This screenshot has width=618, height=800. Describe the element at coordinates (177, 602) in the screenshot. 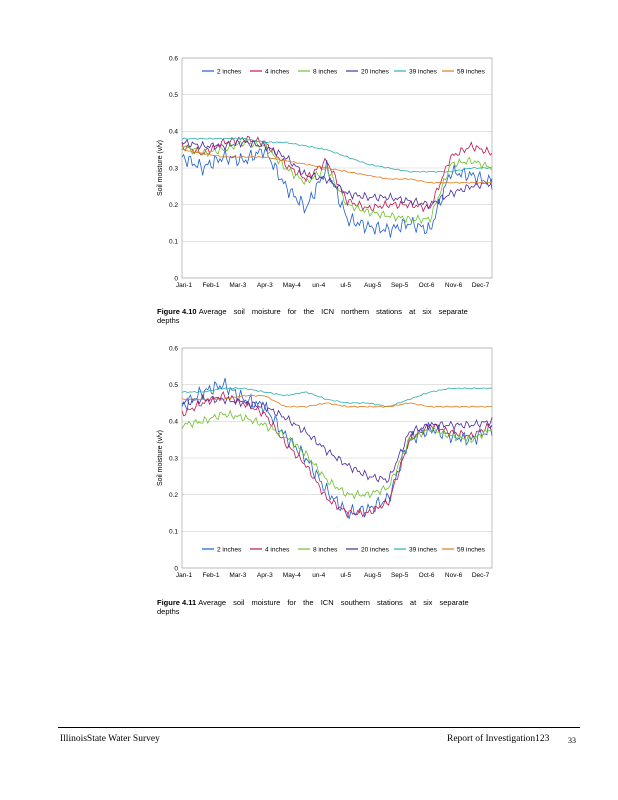

I see `figure-label: Figure 4.11` at that location.